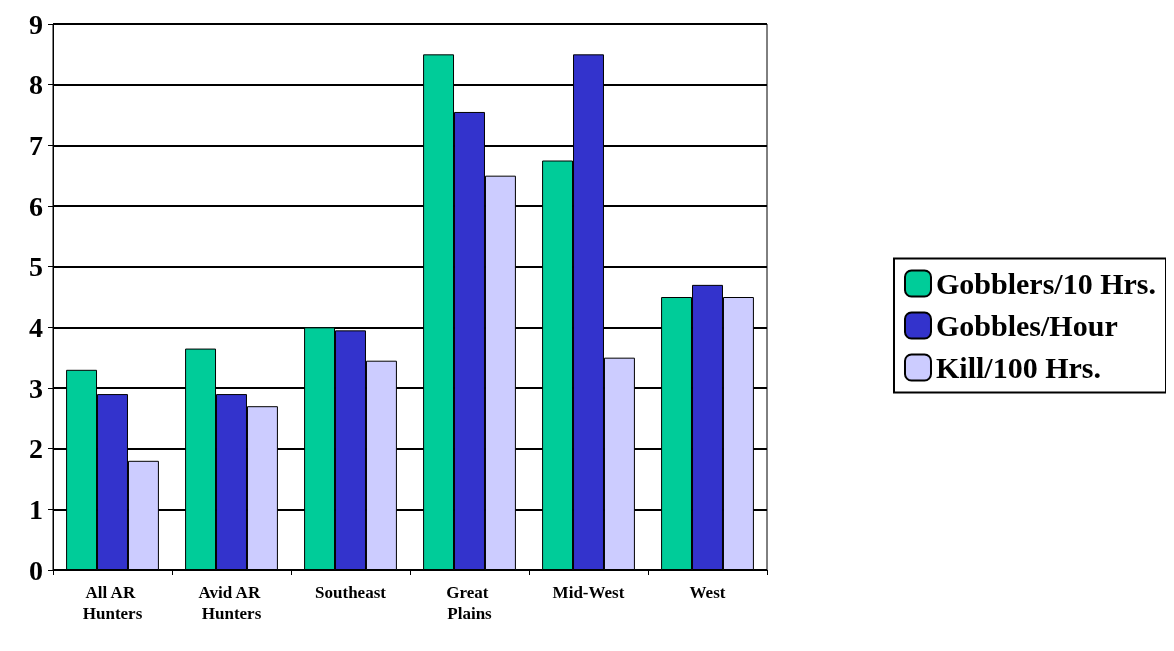 This screenshot has height=651, width=1174. Describe the element at coordinates (36, 449) in the screenshot. I see `y-tick-label: 2` at that location.